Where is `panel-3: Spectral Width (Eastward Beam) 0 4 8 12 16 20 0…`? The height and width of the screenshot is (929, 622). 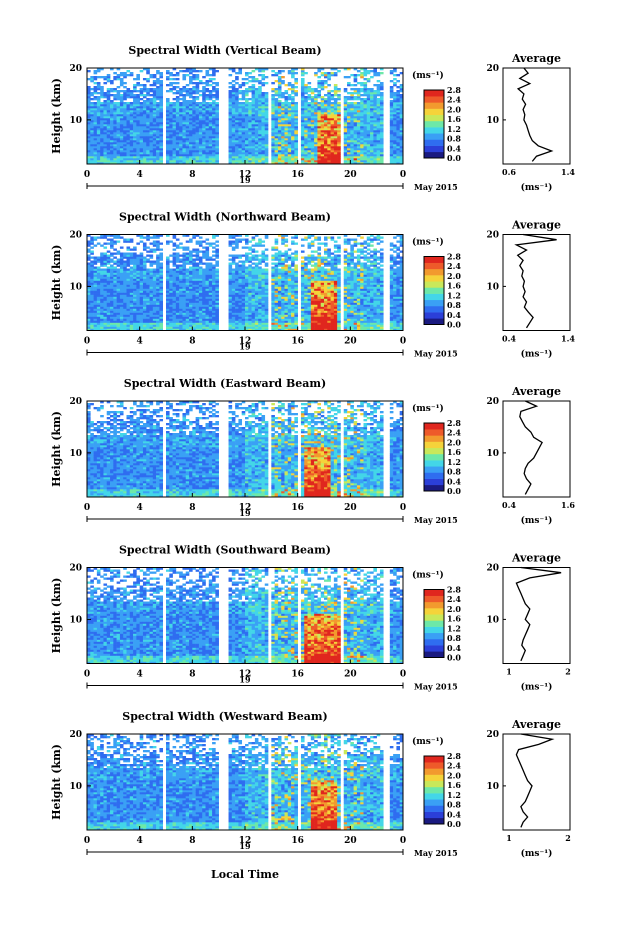 panel-3: Spectral Width (Eastward Beam) 0 4 8 12 16 20 0… is located at coordinates (312, 451).